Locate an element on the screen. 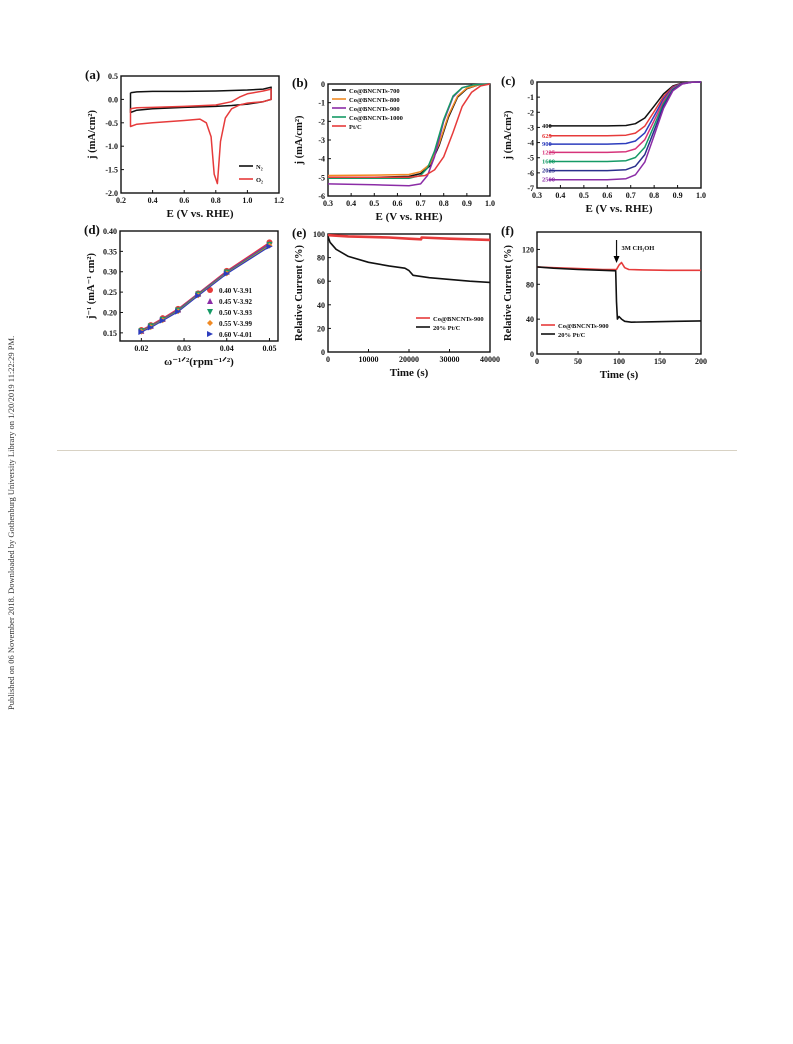 Image resolution: width=793 pixels, height=1044 pixels. y-tick-label: 20 is located at coordinates (321, 328).